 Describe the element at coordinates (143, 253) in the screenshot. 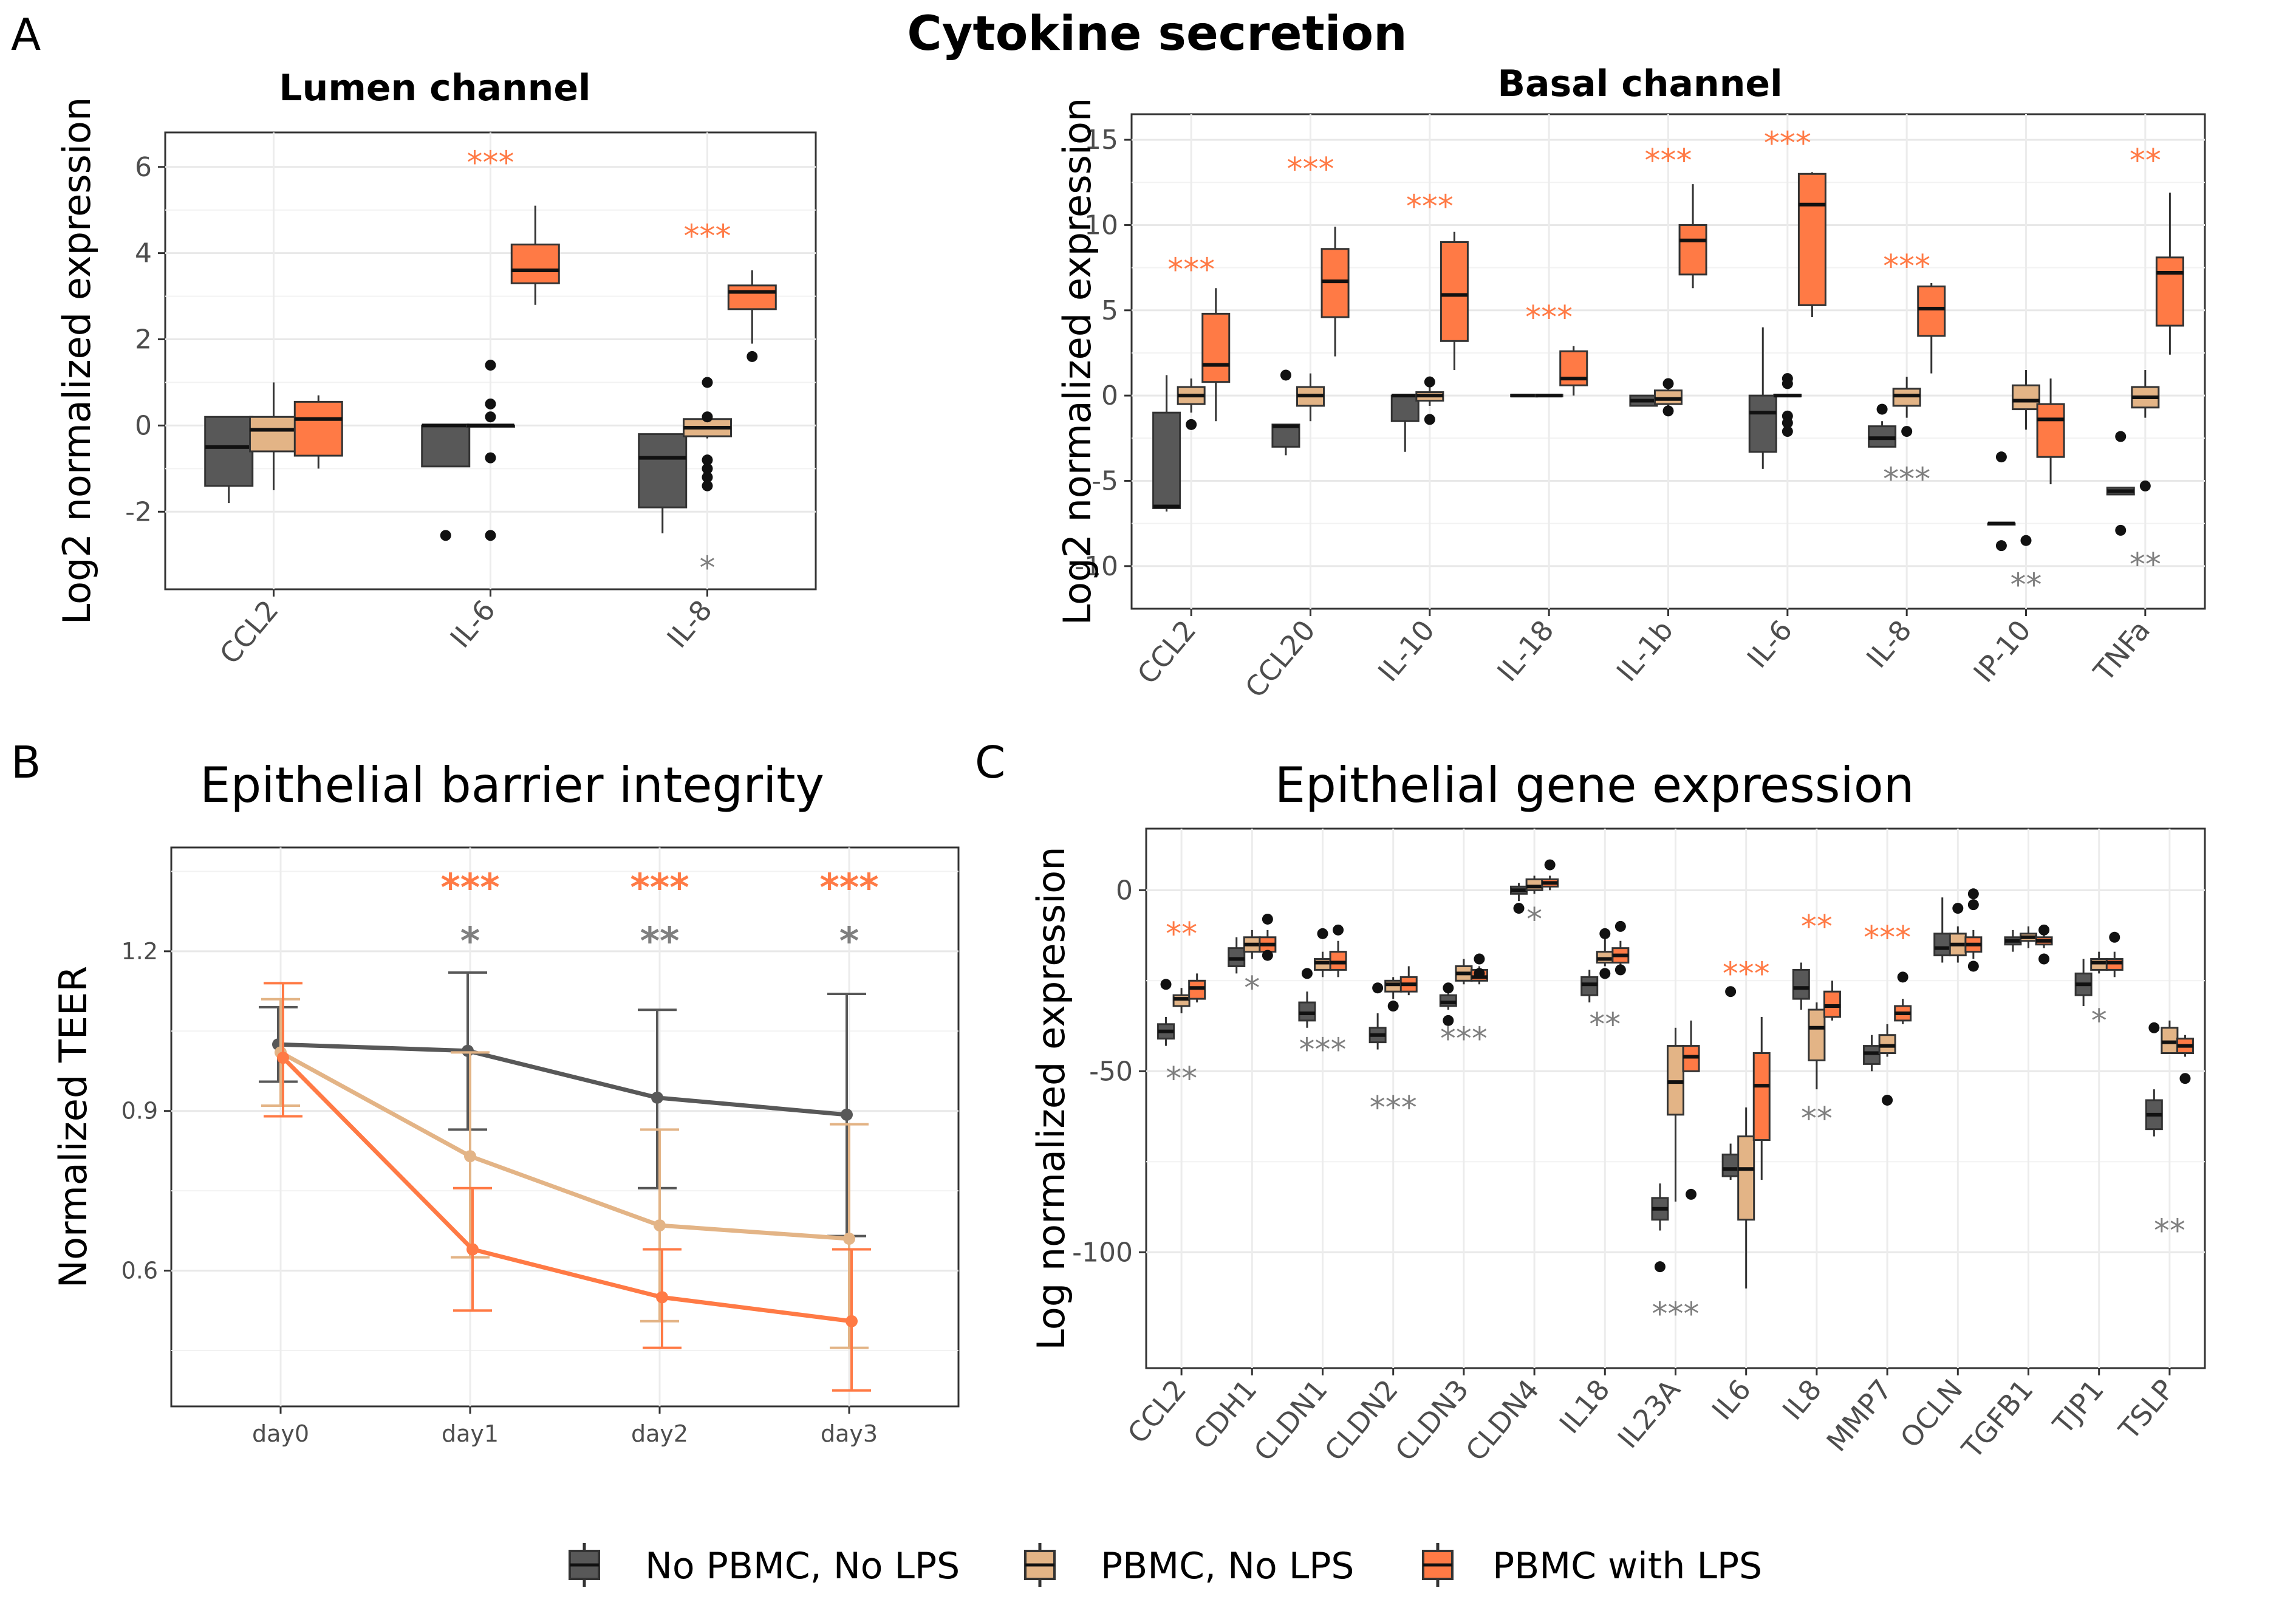

I see `lumen-y-tick-label: 4` at that location.